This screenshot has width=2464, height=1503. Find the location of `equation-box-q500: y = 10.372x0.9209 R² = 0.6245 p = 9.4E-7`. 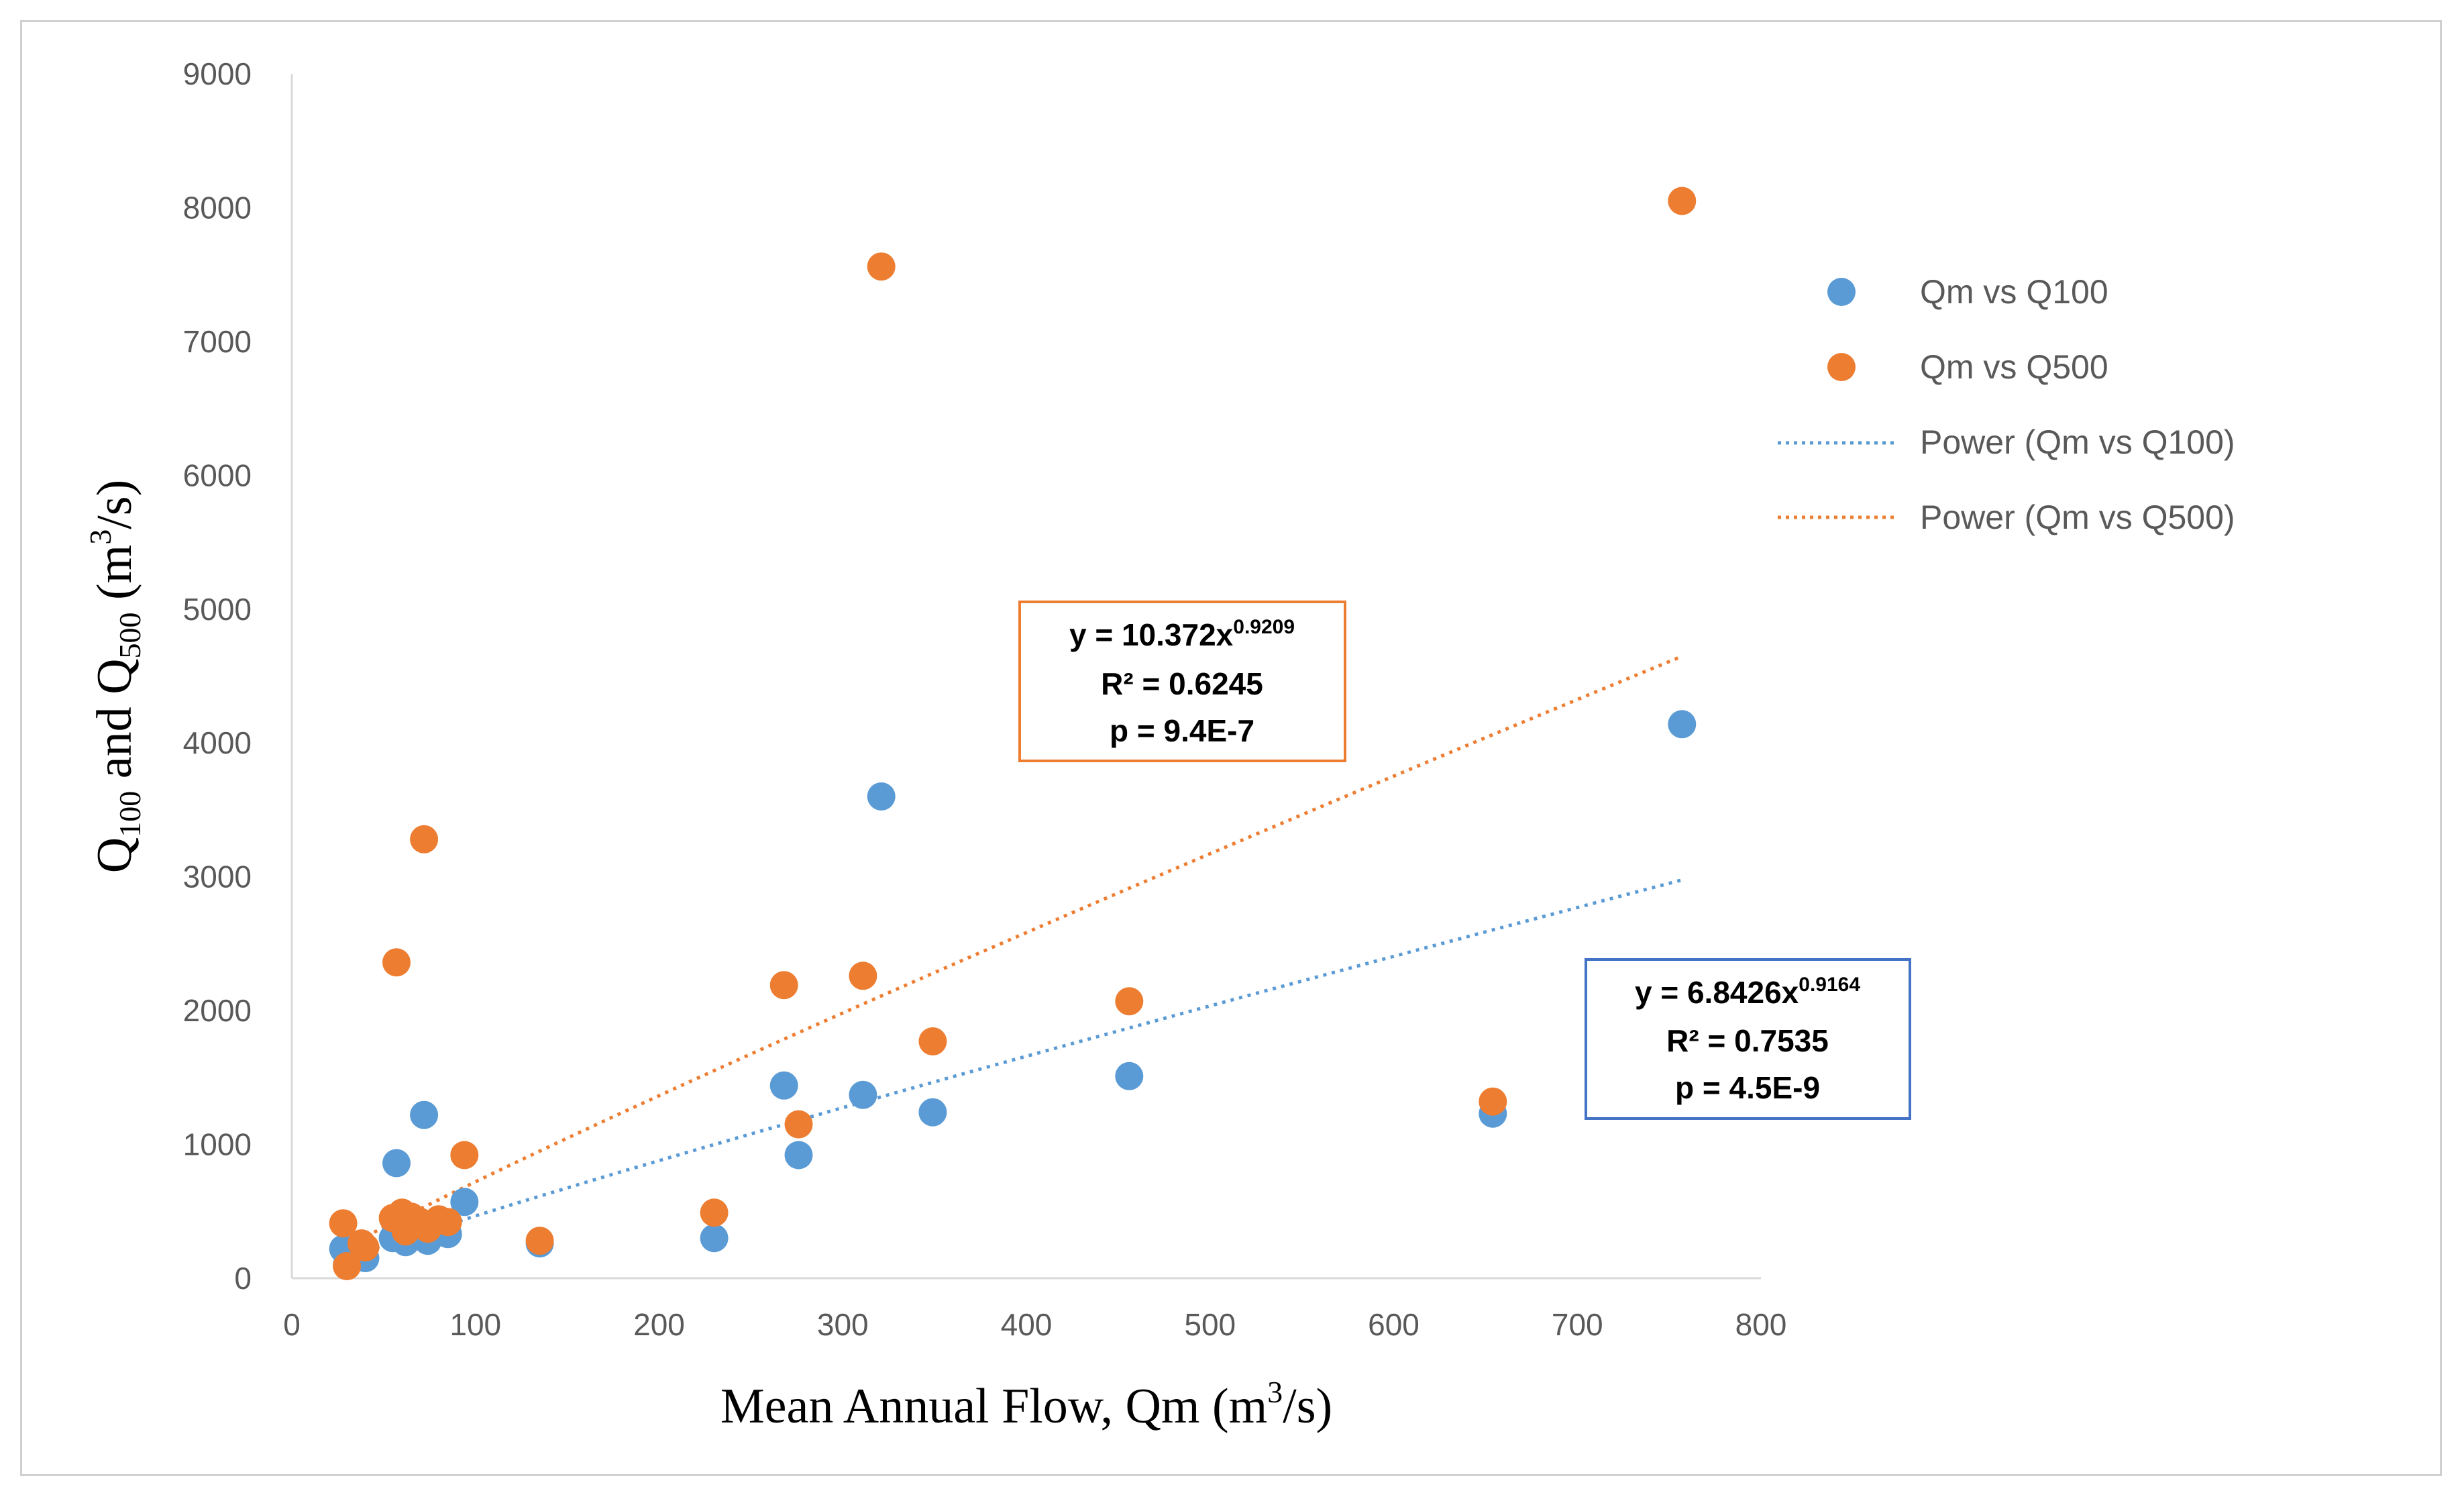

equation-box-q500: y = 10.372x0.9209 R² = 0.6245 p = 9.4E-7 is located at coordinates (1182, 681).